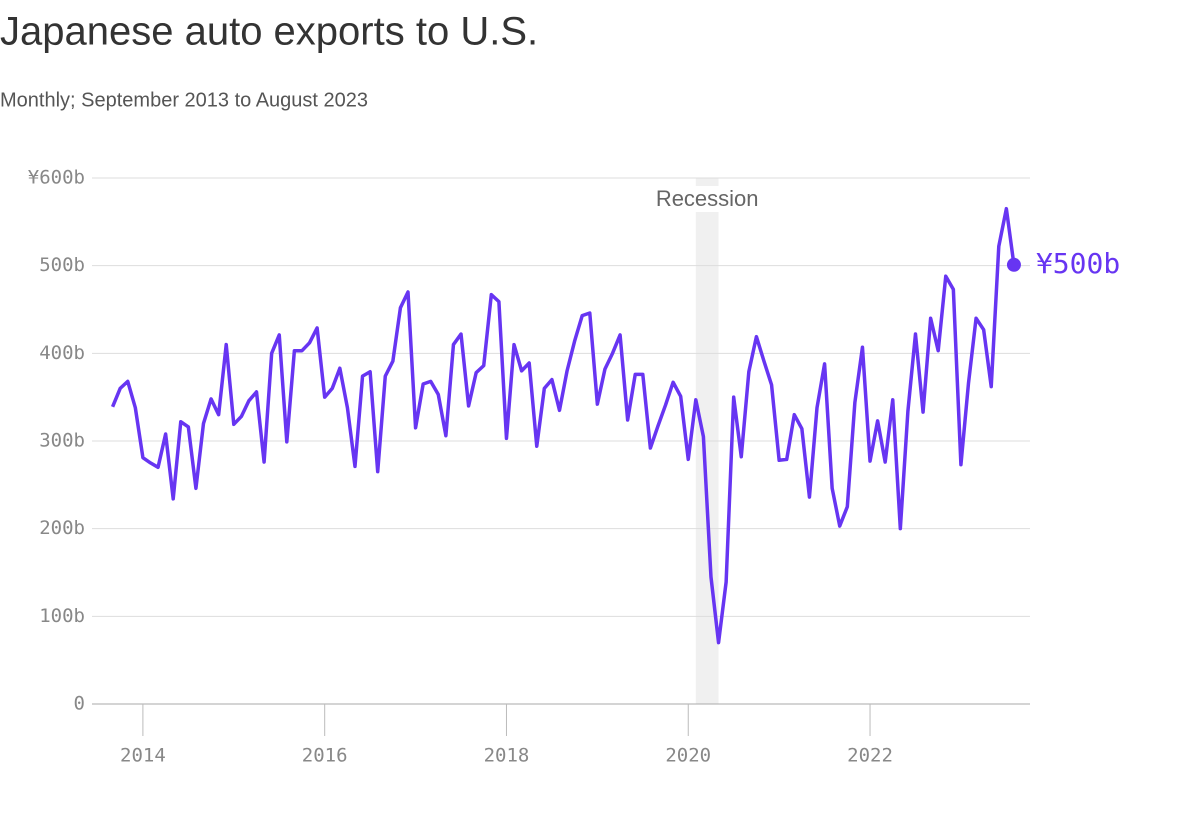 The image size is (1204, 816). Describe the element at coordinates (184, 100) in the screenshot. I see `chart-subtitle: Monthly; September 2013 to August 2023` at that location.